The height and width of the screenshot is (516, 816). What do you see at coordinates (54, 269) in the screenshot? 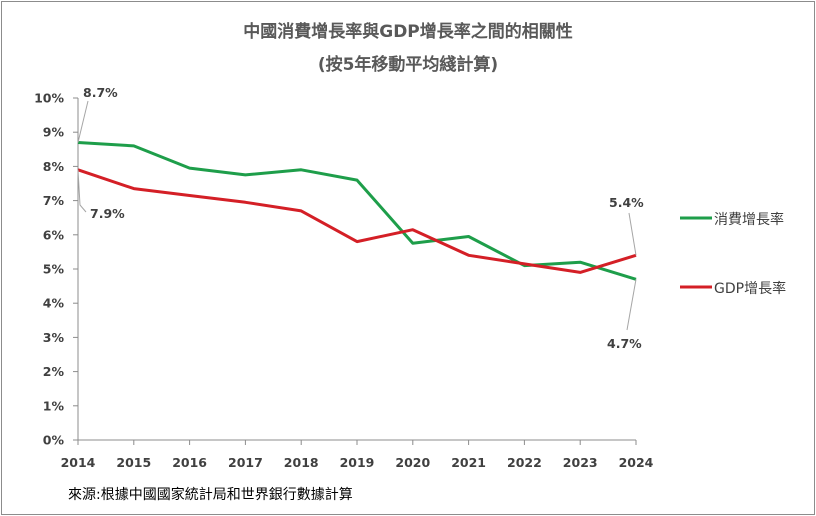
I see `y-tick-label: 5%` at bounding box center [54, 269].